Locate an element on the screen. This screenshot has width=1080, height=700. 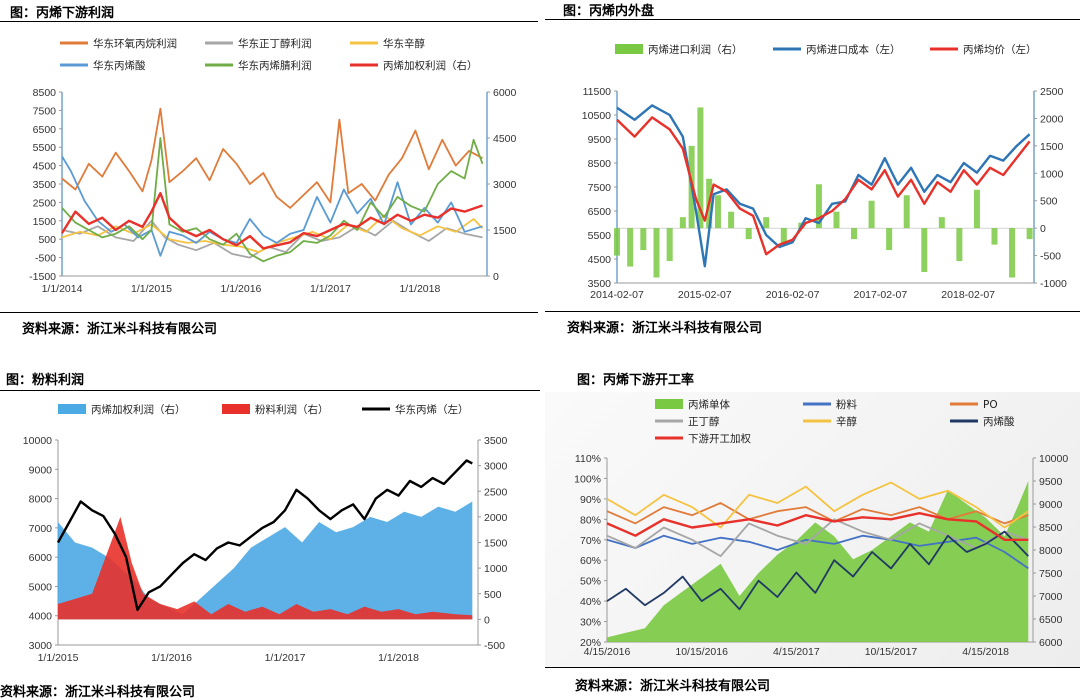
chart-title: 图：丙烯下游开工率 is located at coordinates (636, 380).